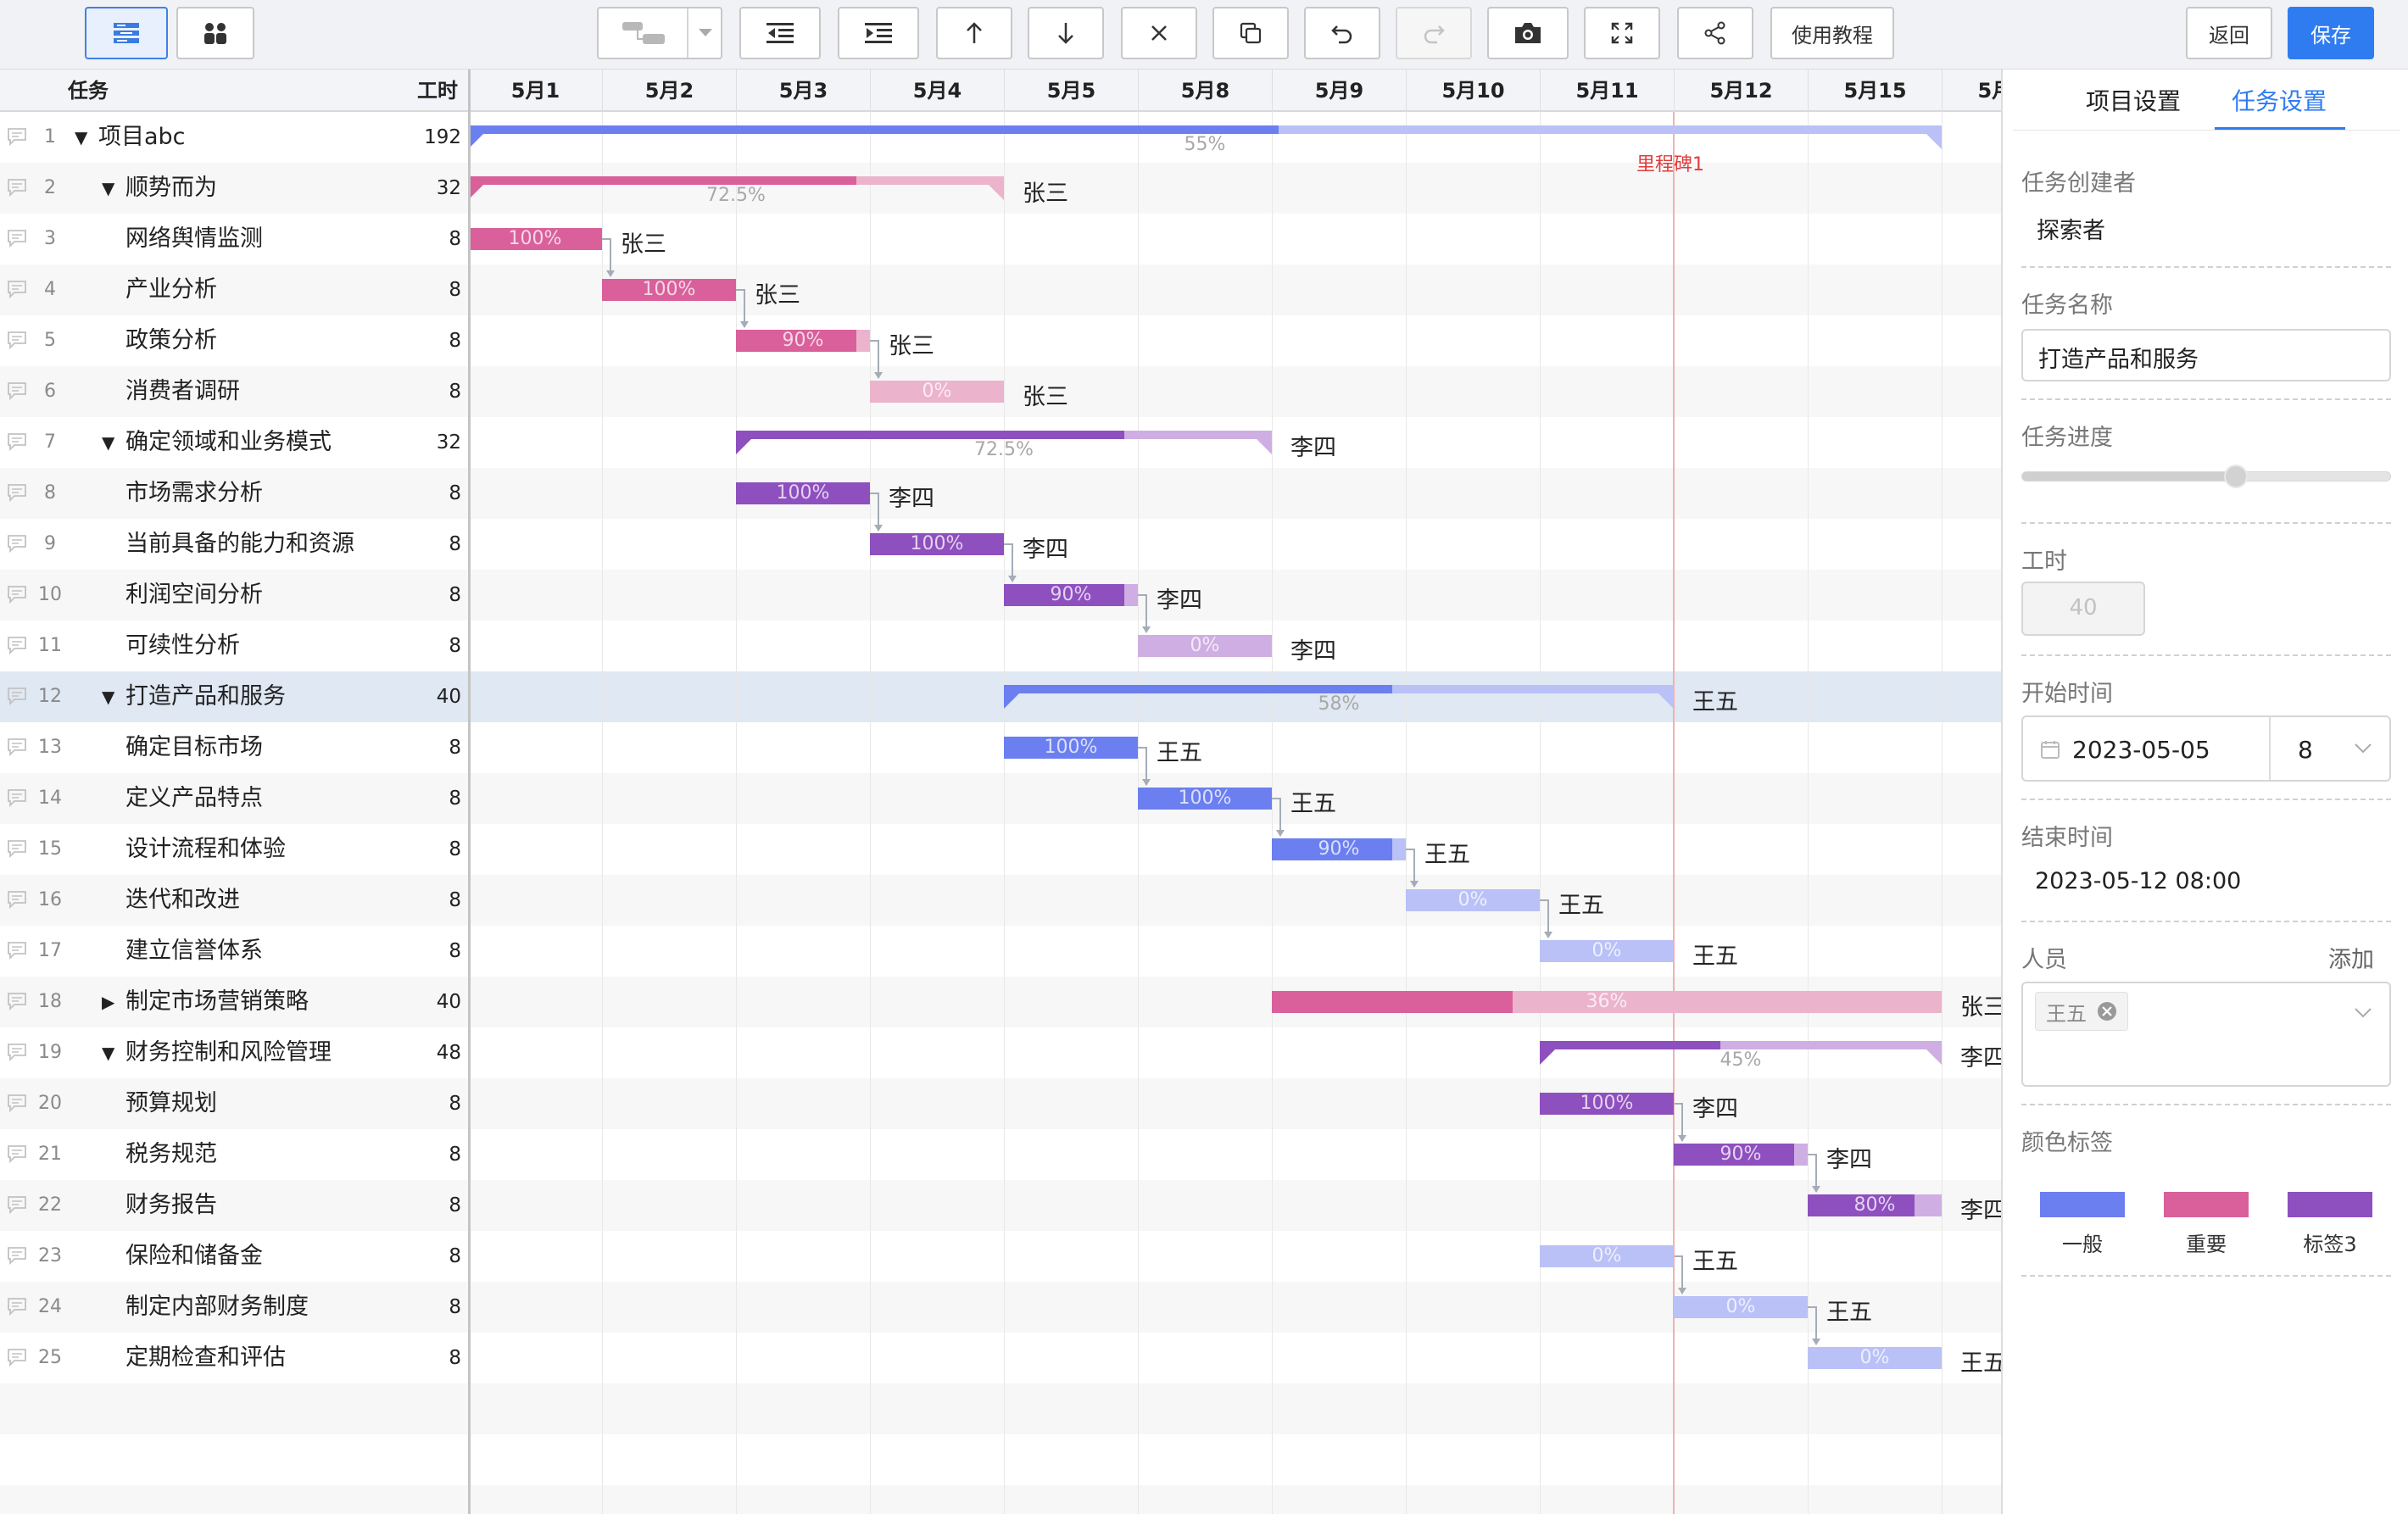 Image resolution: width=2408 pixels, height=1514 pixels. What do you see at coordinates (234, 696) in the screenshot?
I see `task-row: 12 ▼ 打造产品和服务 40` at bounding box center [234, 696].